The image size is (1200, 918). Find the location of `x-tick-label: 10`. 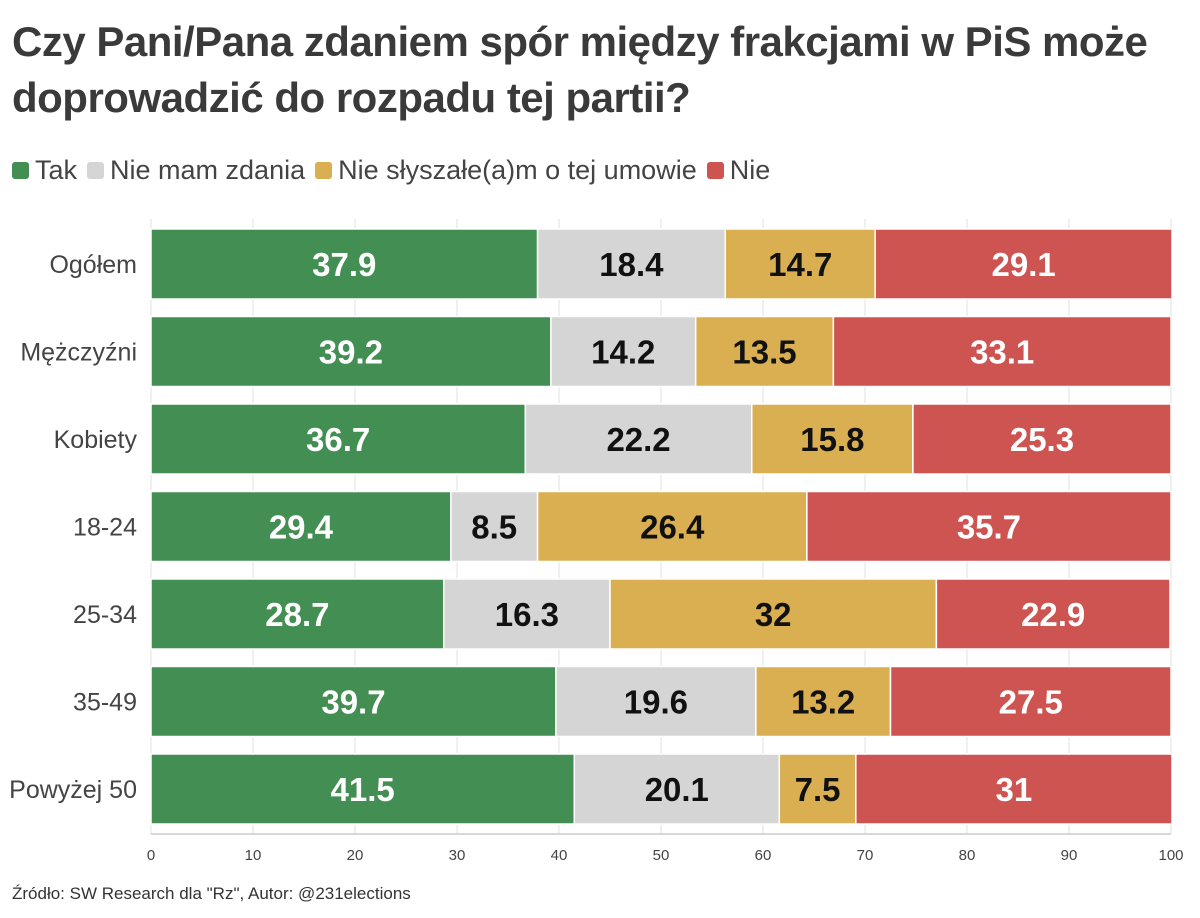

x-tick-label: 10 is located at coordinates (253, 855).